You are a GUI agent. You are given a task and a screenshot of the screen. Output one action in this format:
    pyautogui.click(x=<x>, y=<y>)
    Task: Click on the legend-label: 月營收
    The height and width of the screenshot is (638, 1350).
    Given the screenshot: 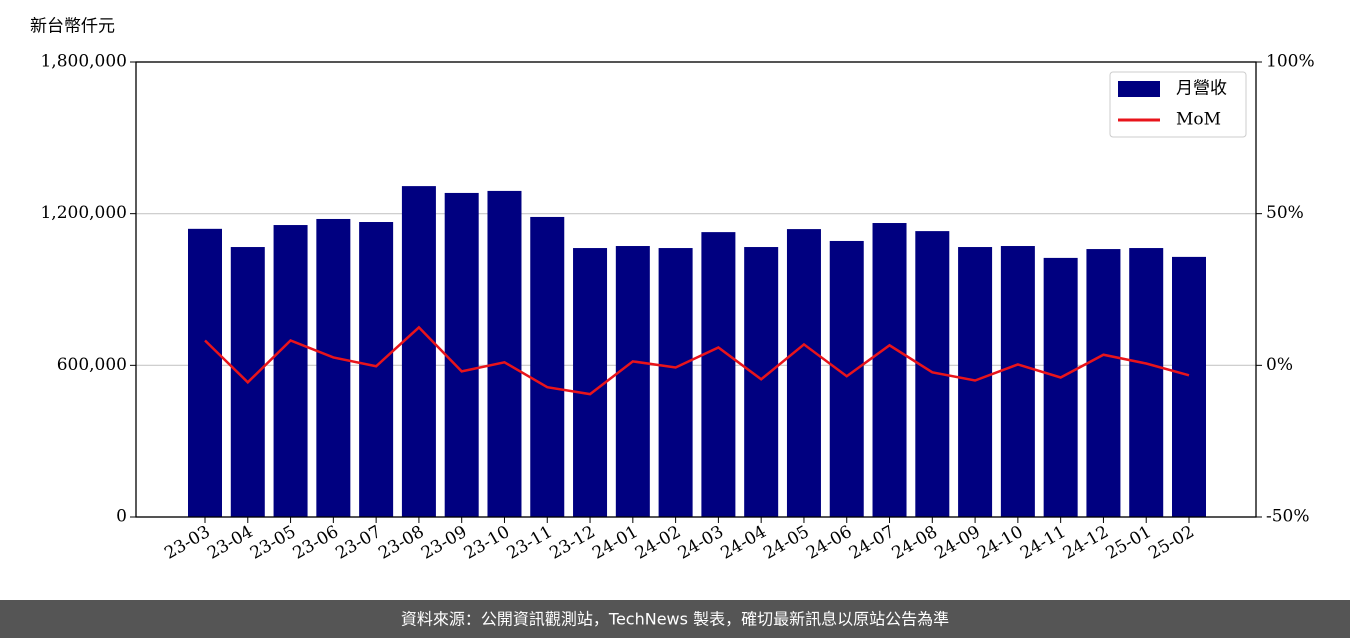 What is the action you would take?
    pyautogui.click(x=1201, y=89)
    